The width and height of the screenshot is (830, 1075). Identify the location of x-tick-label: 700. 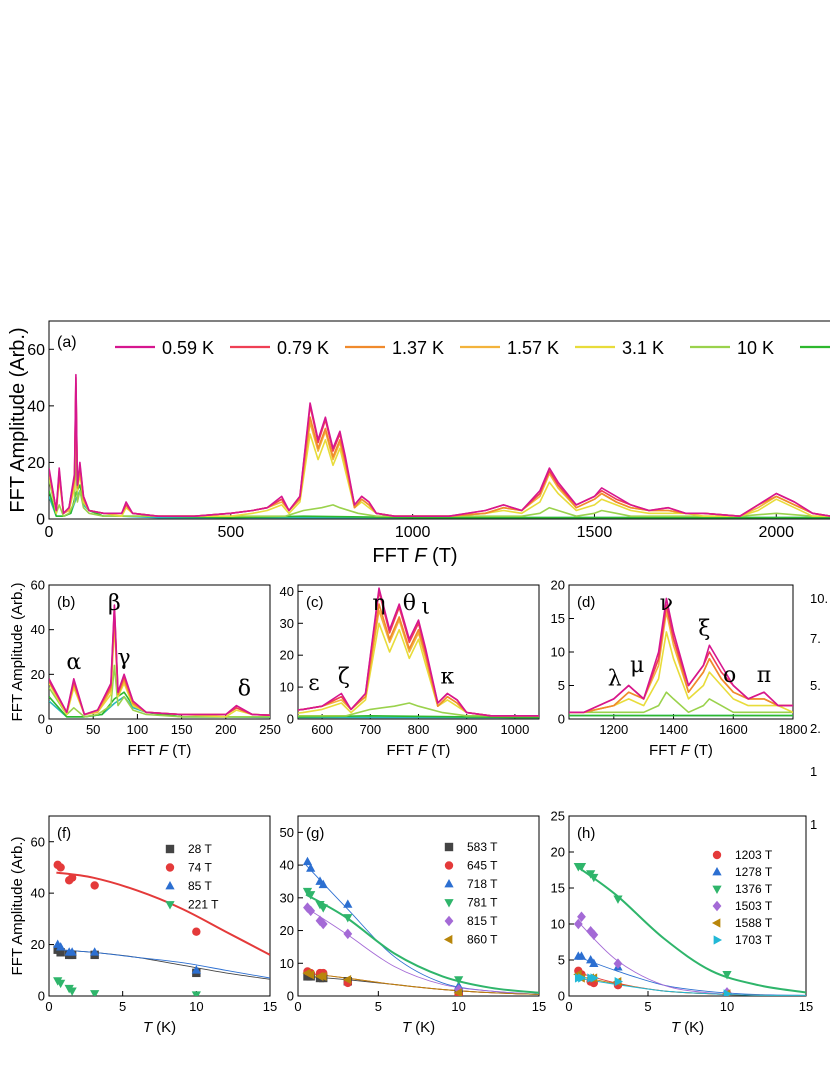
(370, 729).